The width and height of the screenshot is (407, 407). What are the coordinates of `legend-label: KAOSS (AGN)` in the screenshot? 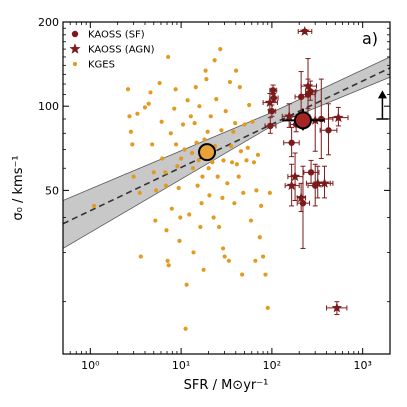 It's located at (121, 50).